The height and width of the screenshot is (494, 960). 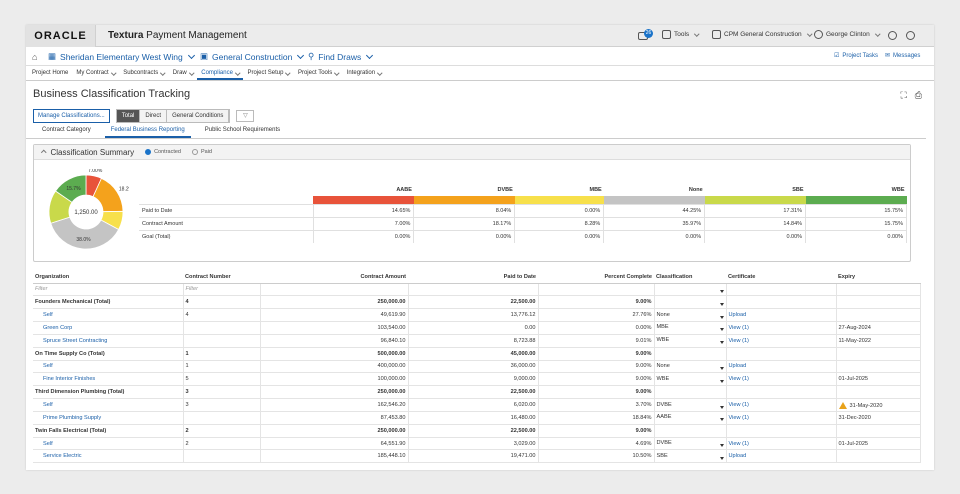 What do you see at coordinates (163, 152) in the screenshot?
I see `radio-contracted: Contracted` at bounding box center [163, 152].